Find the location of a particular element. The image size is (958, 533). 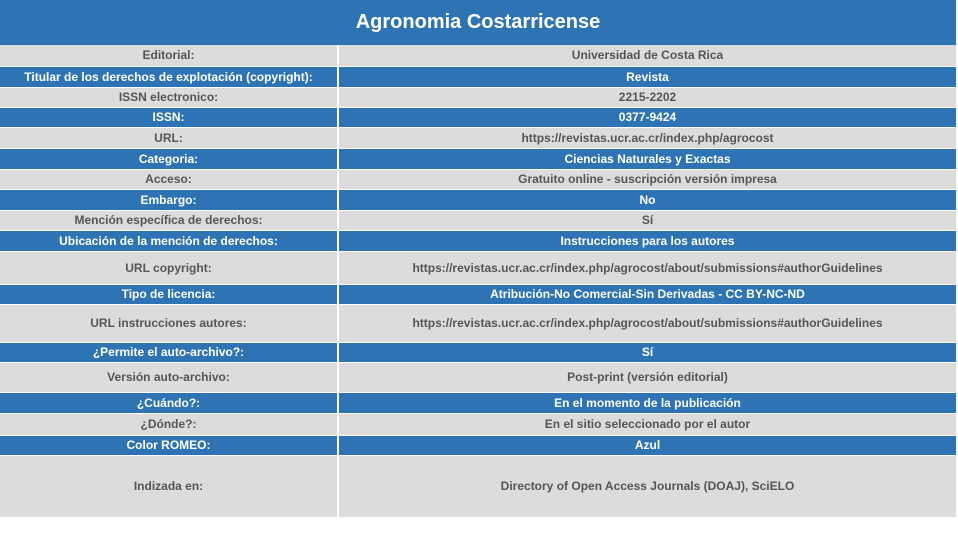

row-label: Mención específica de derechos: is located at coordinates (169, 220).